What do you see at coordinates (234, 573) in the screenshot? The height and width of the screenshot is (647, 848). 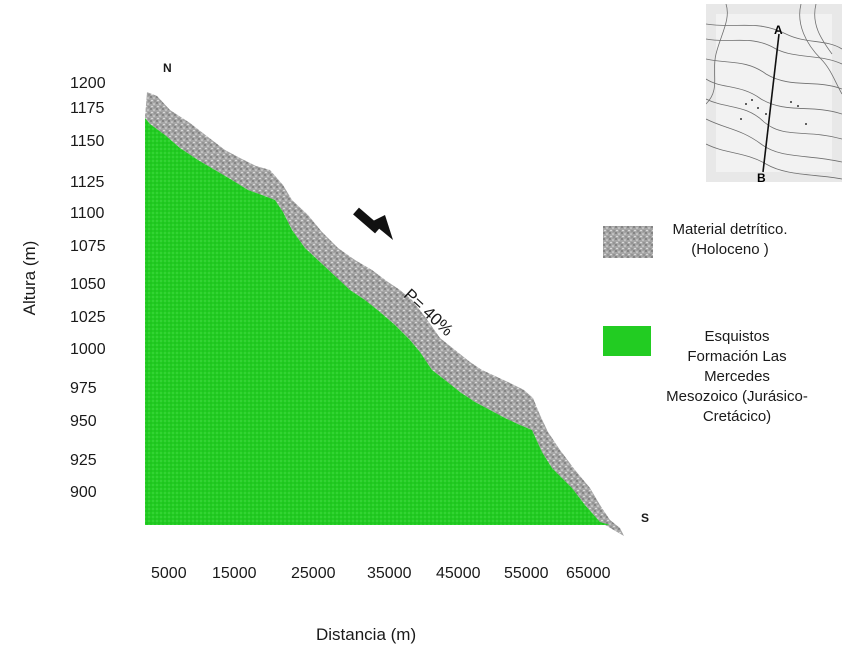 I see `x-tick-label: 15000` at bounding box center [234, 573].